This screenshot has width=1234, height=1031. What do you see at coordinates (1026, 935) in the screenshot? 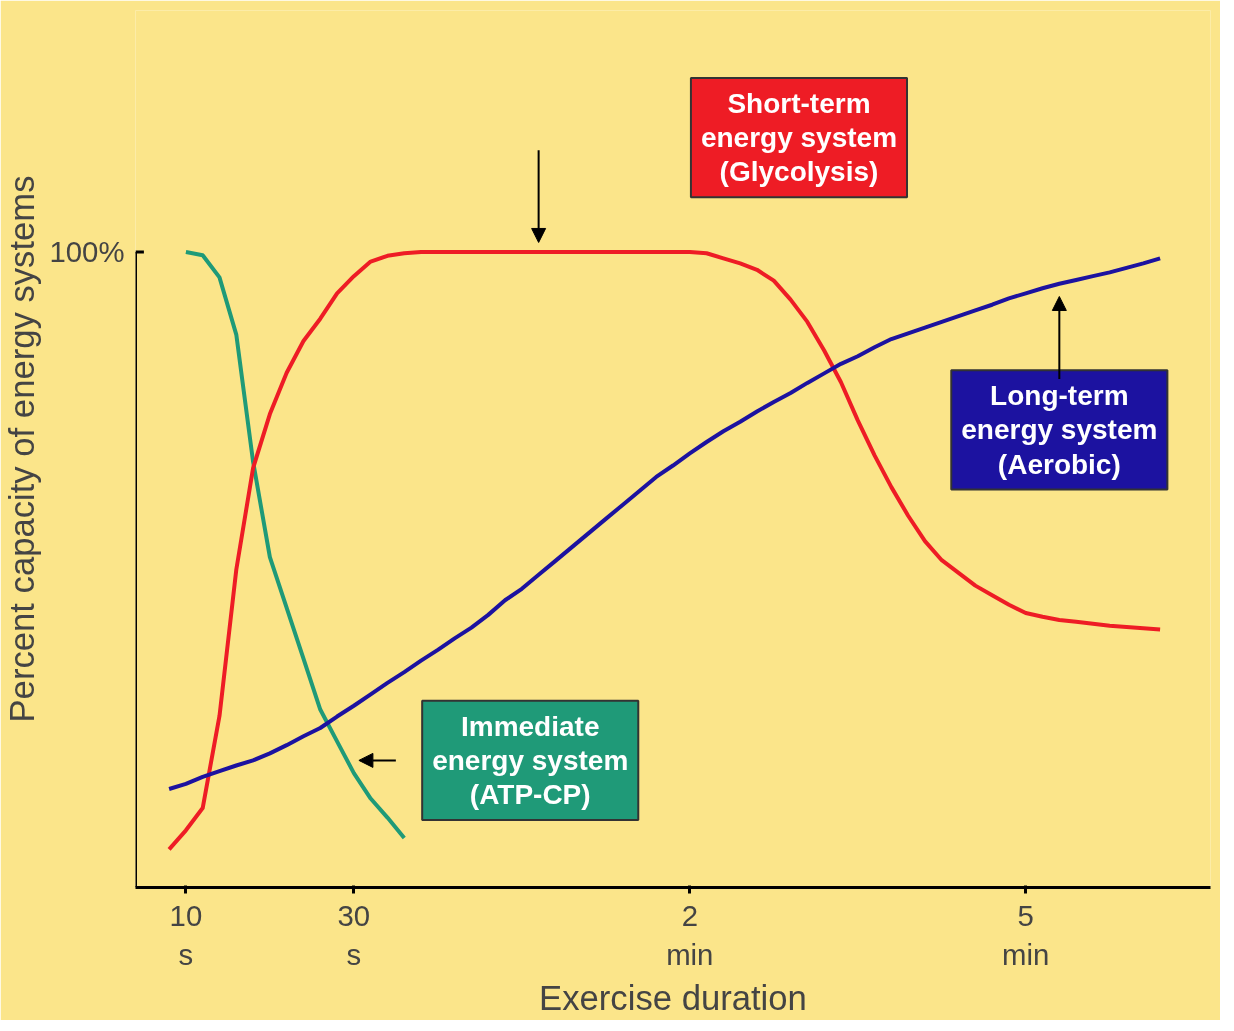
I see `x-tick-label: 5 min` at bounding box center [1026, 935].